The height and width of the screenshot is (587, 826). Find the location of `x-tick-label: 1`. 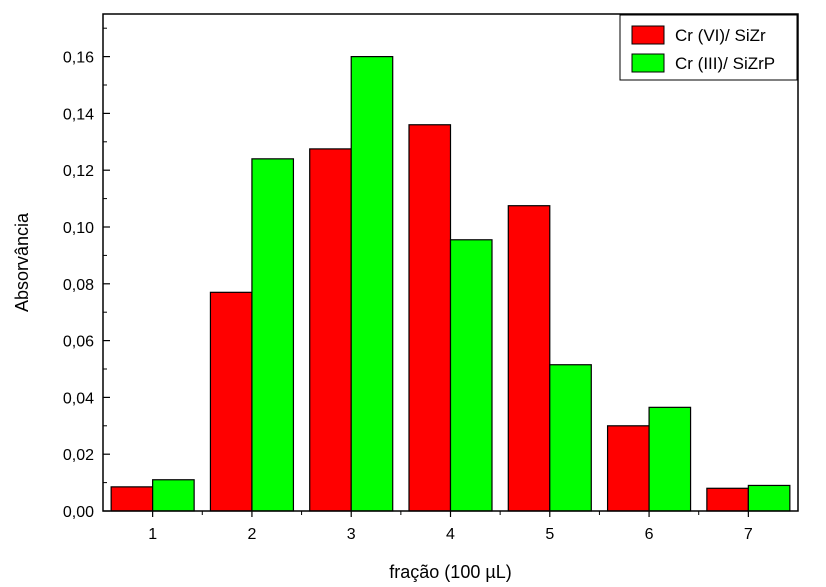

x-tick-label: 1 is located at coordinates (152, 534).